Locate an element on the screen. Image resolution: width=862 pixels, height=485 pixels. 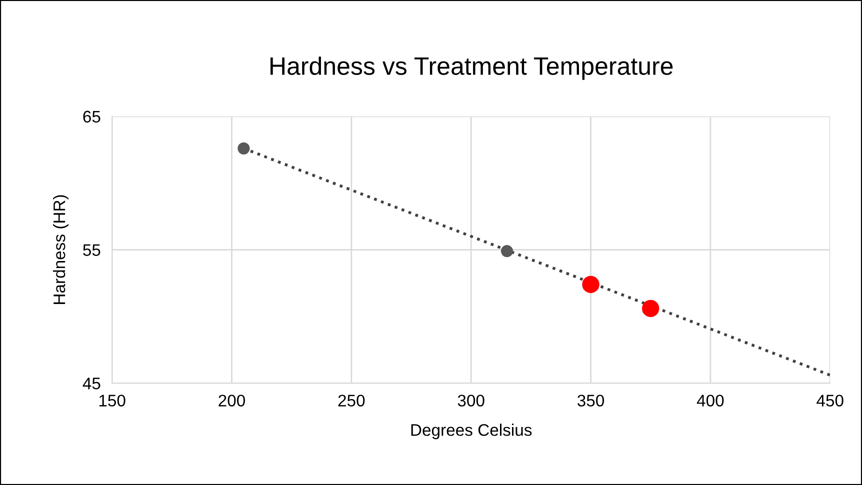
x-tick-label: 350 is located at coordinates (590, 400).